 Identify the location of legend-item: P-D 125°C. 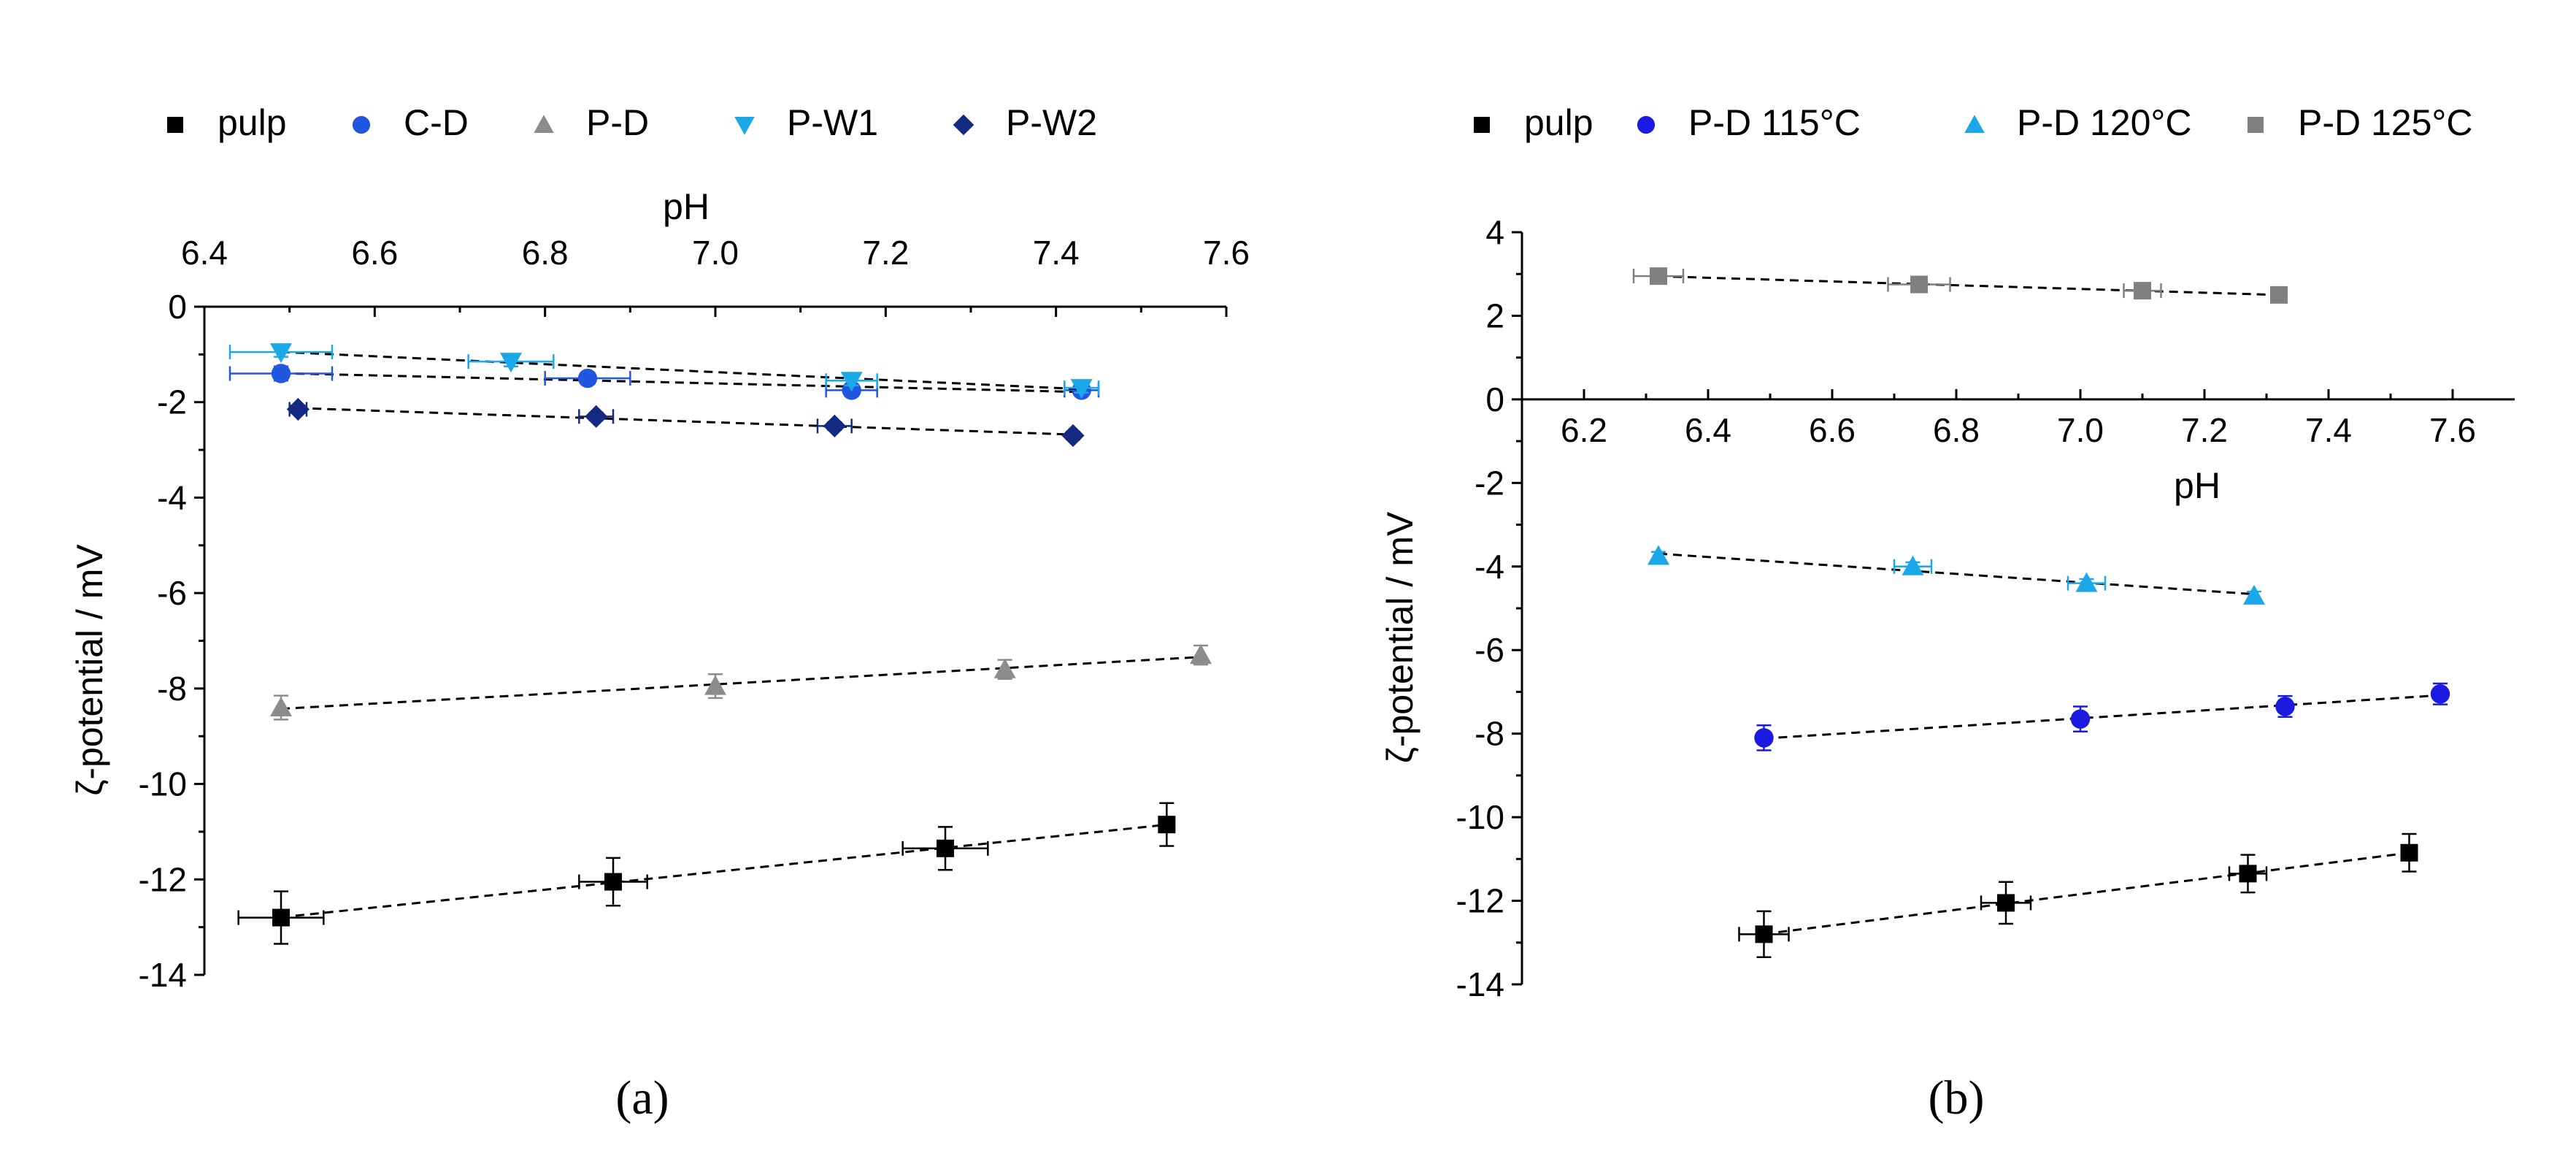
(2360, 122).